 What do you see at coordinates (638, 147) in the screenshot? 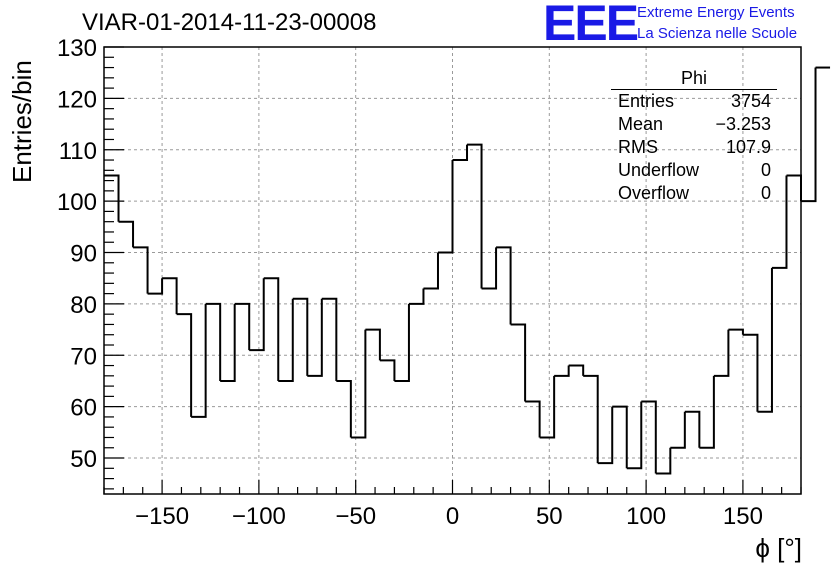
I see `stats-label: RMS` at bounding box center [638, 147].